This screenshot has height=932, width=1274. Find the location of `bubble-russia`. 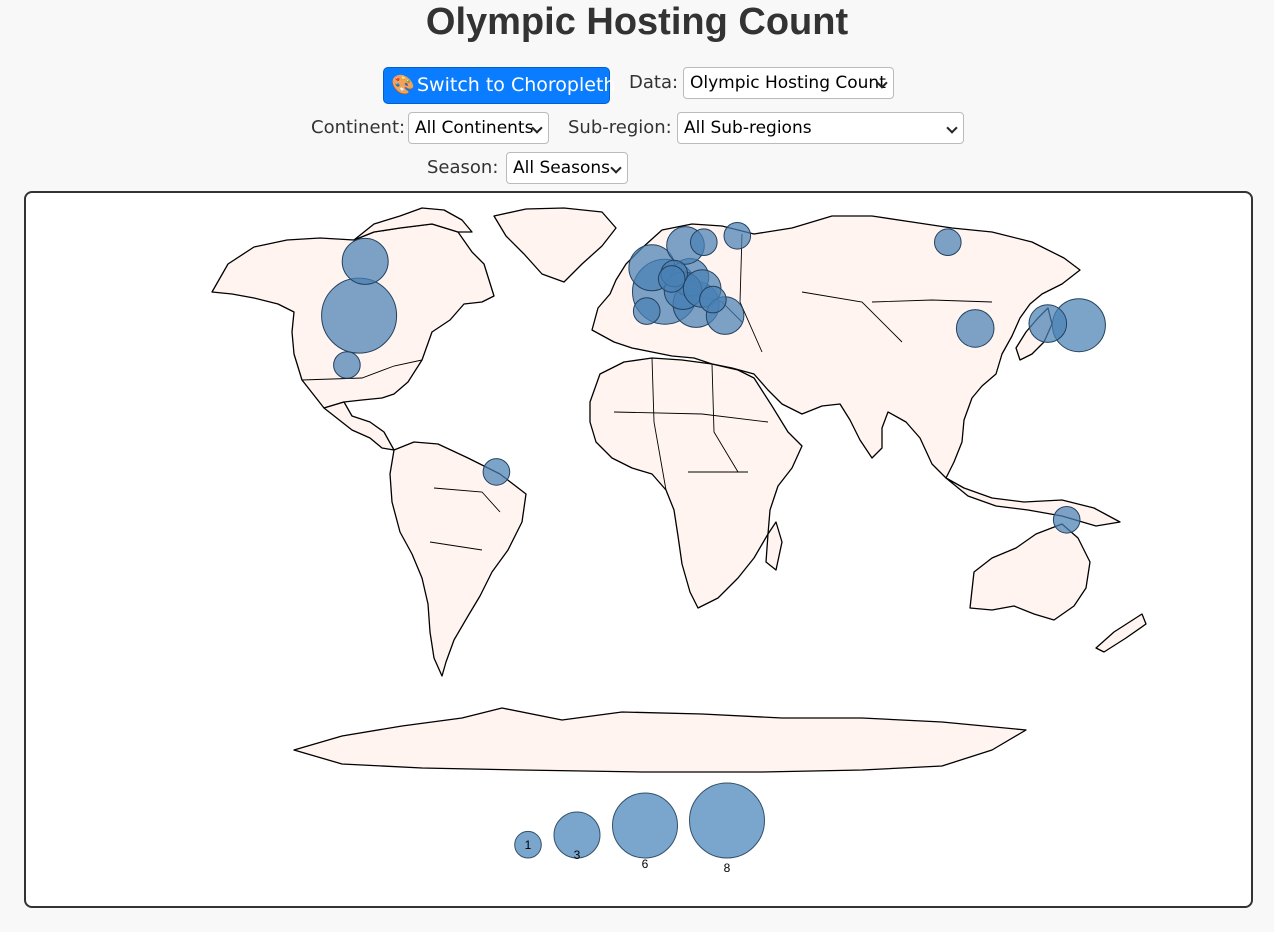

bubble-russia is located at coordinates (948, 242).